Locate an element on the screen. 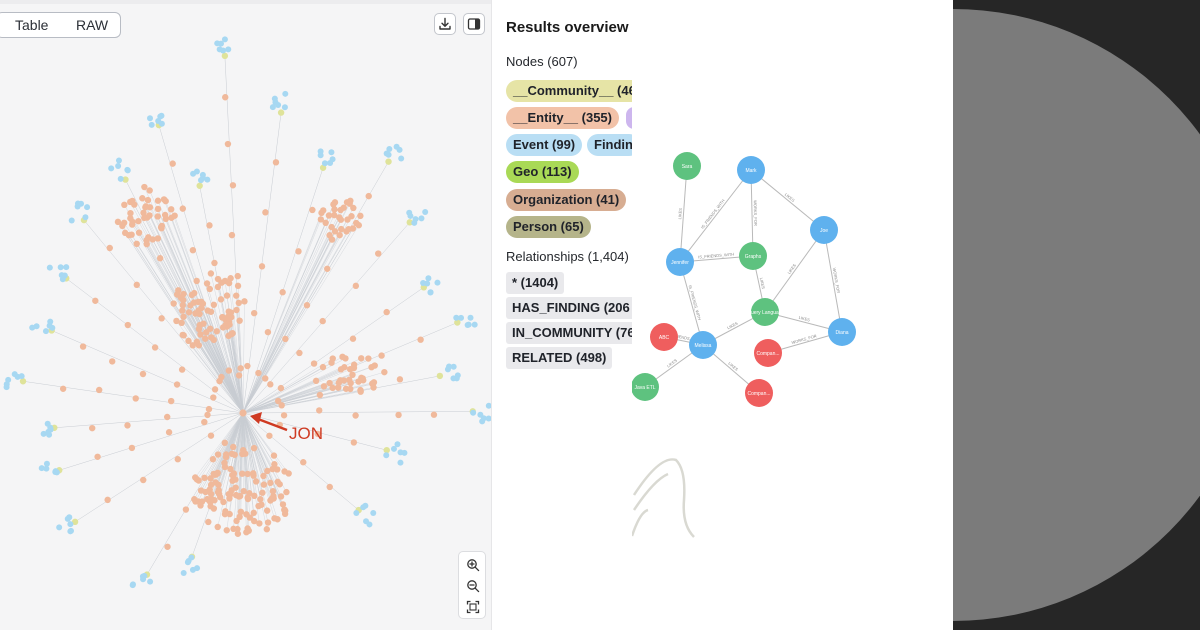 The image size is (1200, 630). zoom-in-button is located at coordinates (473, 565).